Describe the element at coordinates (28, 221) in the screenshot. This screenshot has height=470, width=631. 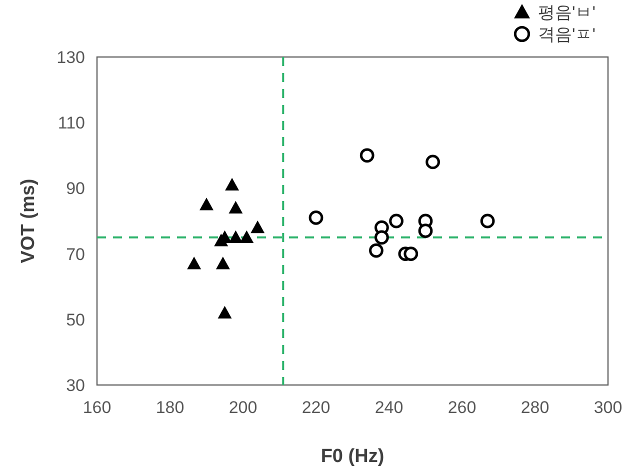
I see `y-axis-title: VOT (ms)` at that location.